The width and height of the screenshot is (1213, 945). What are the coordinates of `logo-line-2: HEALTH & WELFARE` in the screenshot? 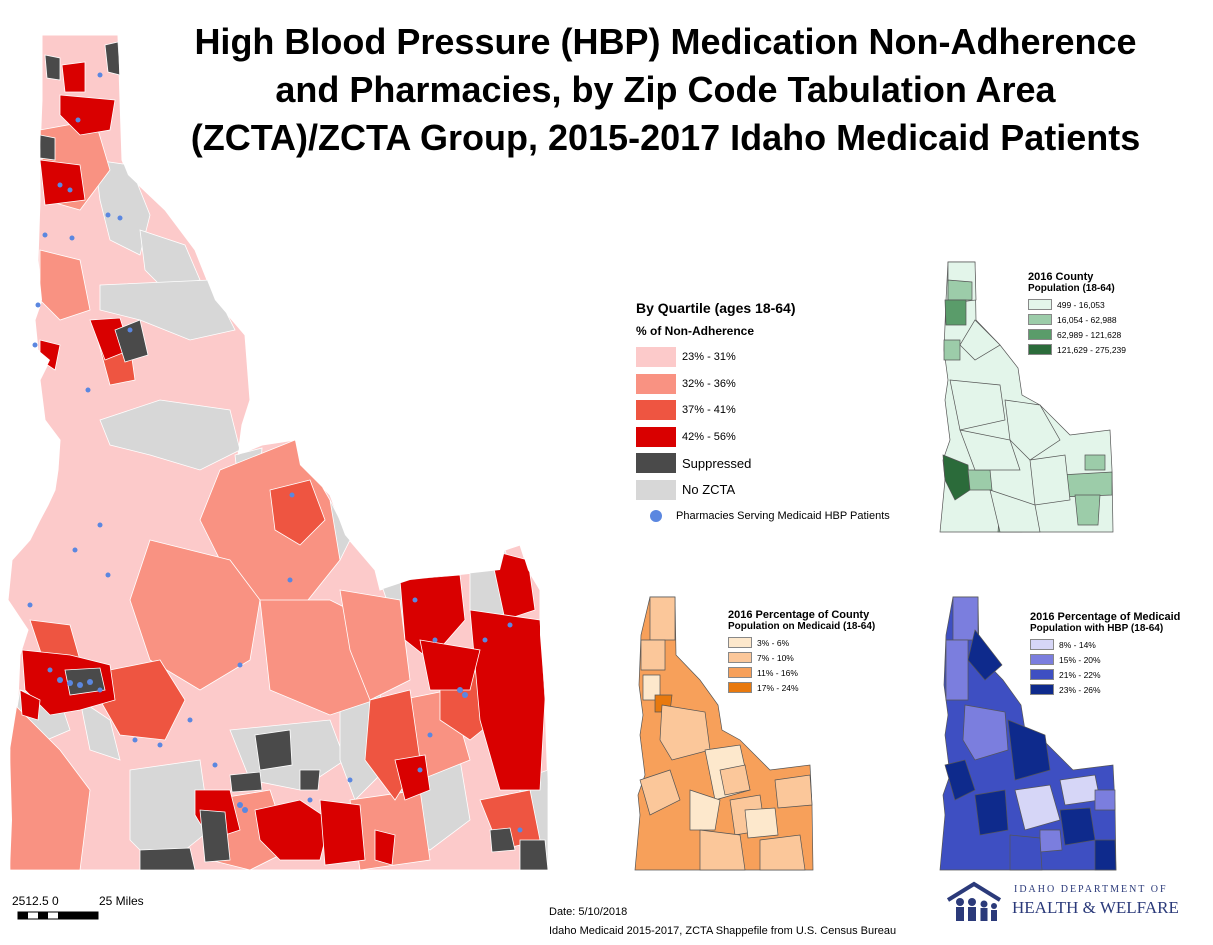 It's located at (1095, 907).